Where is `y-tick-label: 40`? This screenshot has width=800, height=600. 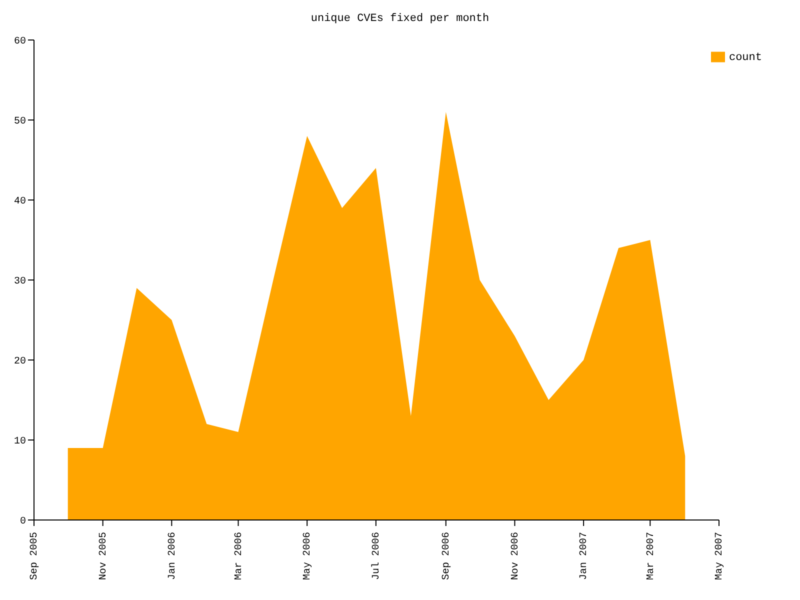
y-tick-label: 40 is located at coordinates (20, 202).